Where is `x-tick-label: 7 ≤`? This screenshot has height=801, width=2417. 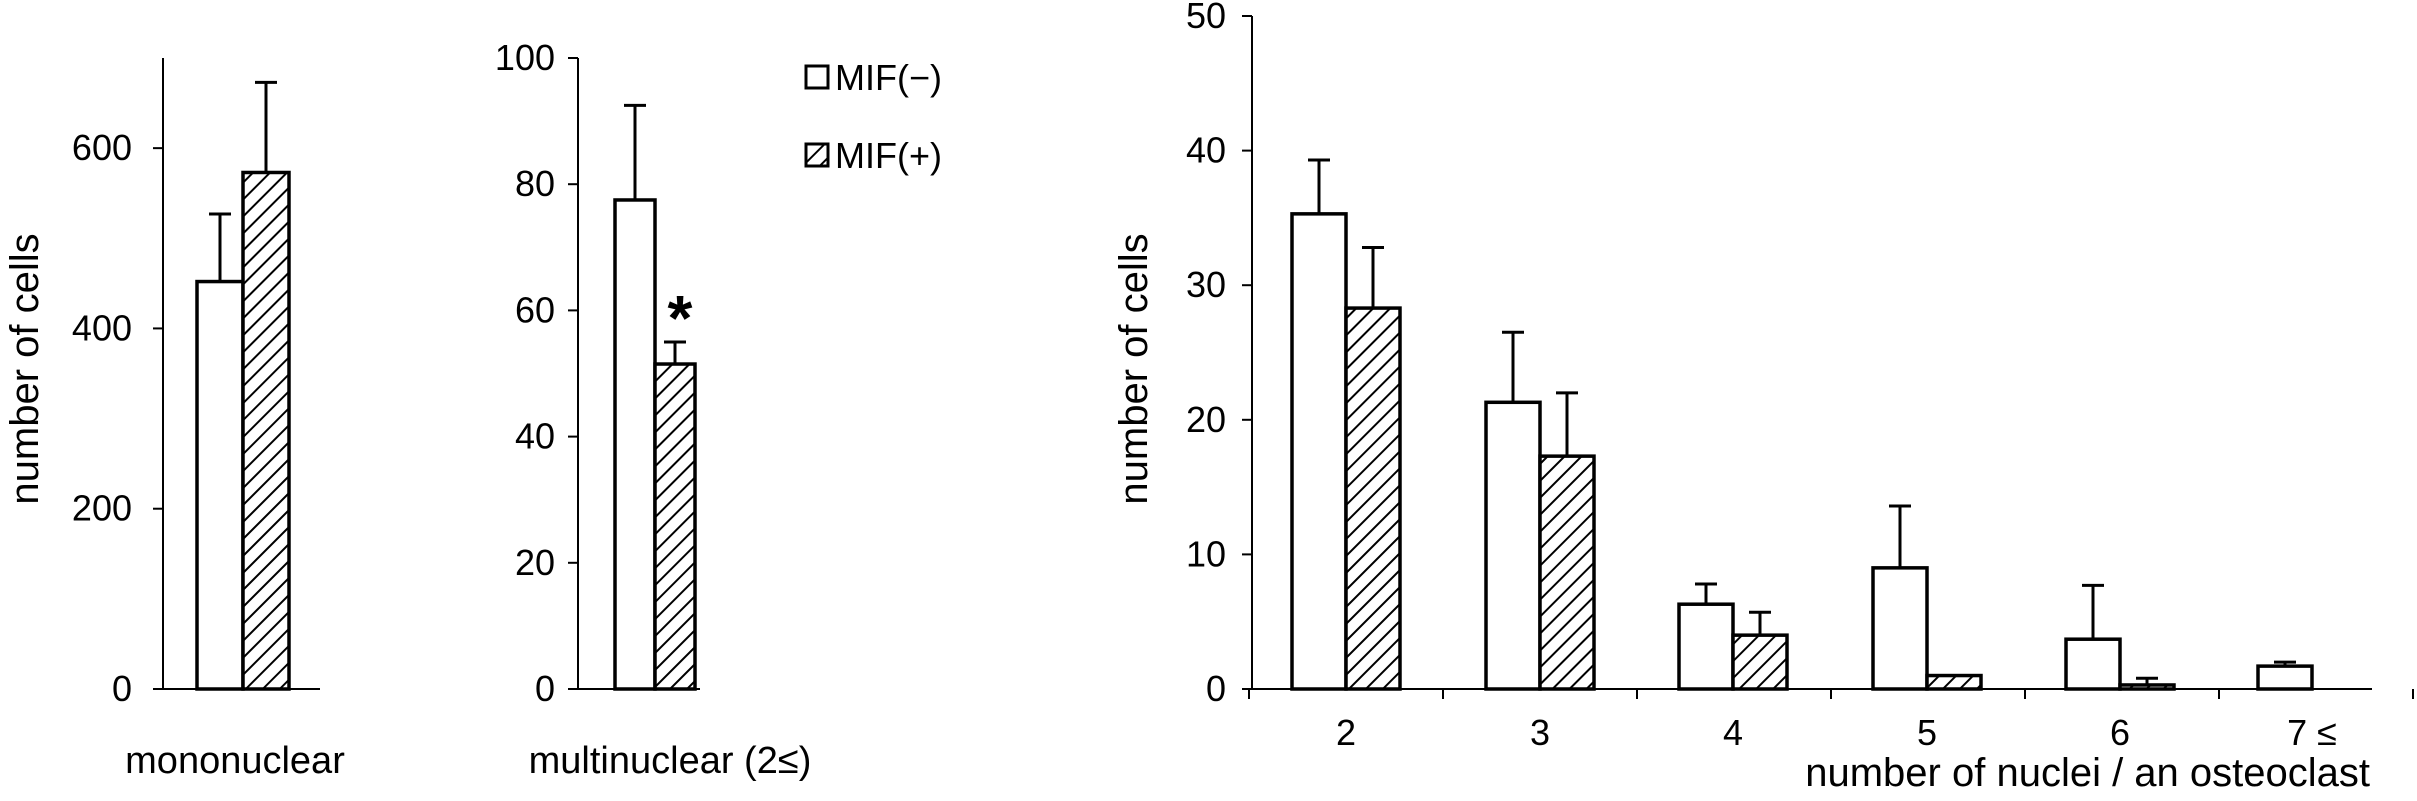 x-tick-label: 7 ≤ is located at coordinates (2312, 732).